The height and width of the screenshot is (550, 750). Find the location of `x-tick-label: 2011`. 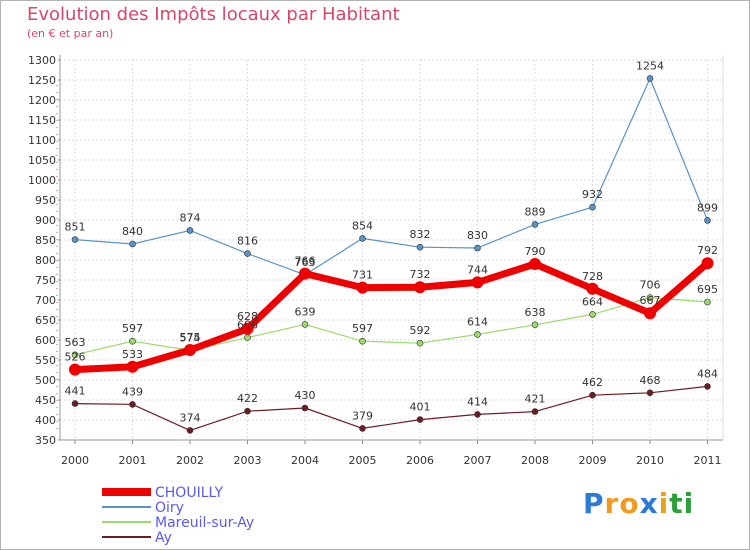

x-tick-label: 2011 is located at coordinates (708, 460).